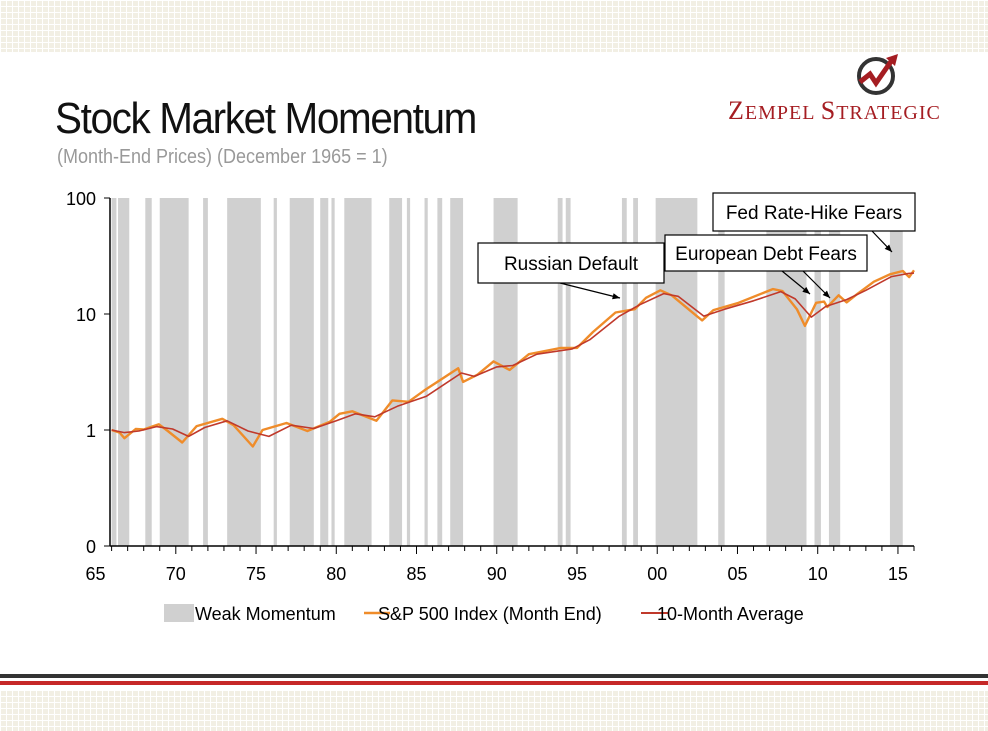 The image size is (988, 731). I want to click on y-tick-label: 100, so click(81, 199).